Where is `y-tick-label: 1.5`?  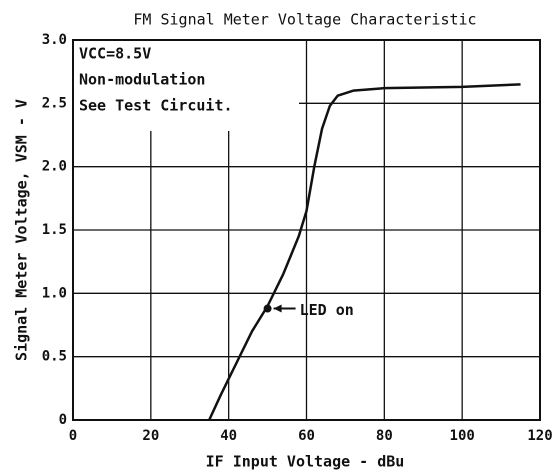
y-tick-label: 1.5 is located at coordinates (54, 230).